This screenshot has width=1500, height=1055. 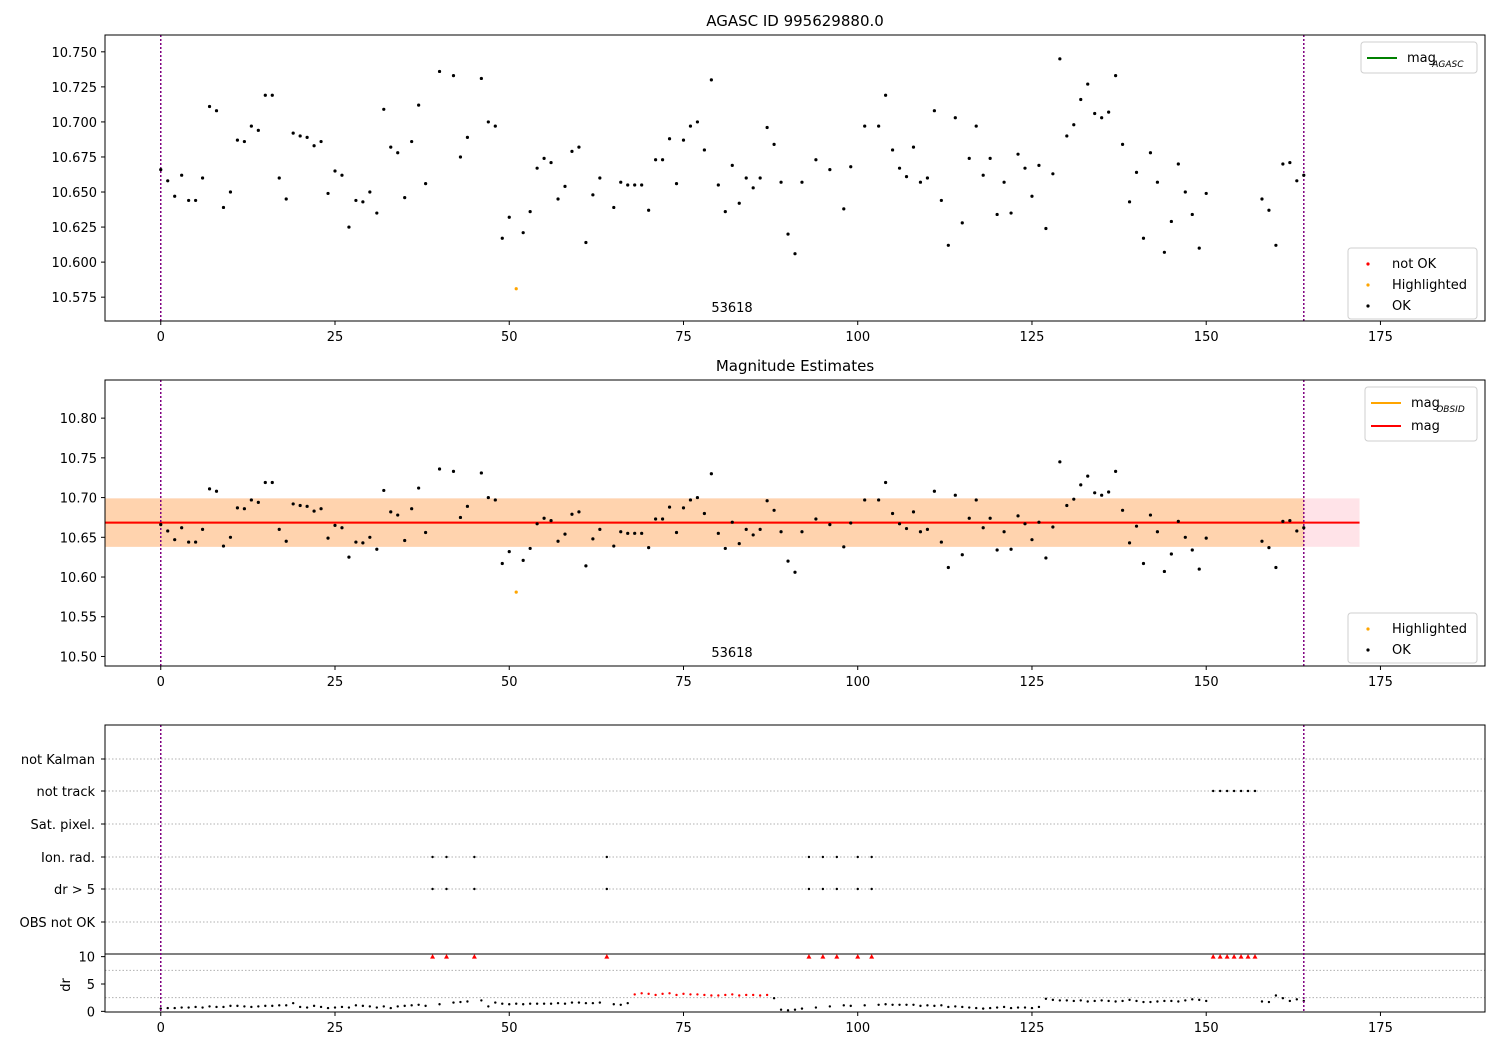 What do you see at coordinates (78, 657) in the screenshot?
I see `panel2-ytick-label: 10.50` at bounding box center [78, 657].